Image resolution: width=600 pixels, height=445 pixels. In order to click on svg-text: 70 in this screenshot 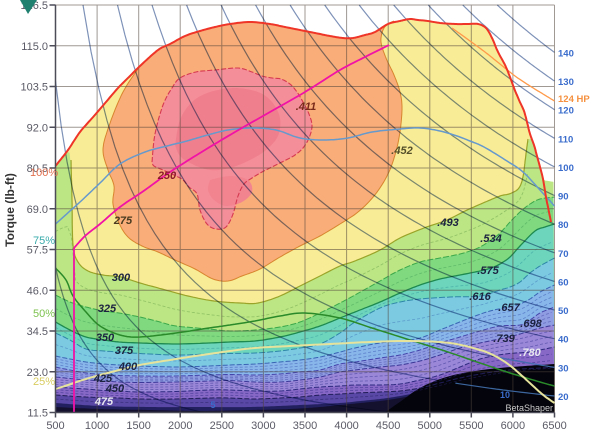, I will do `click(563, 254)`.